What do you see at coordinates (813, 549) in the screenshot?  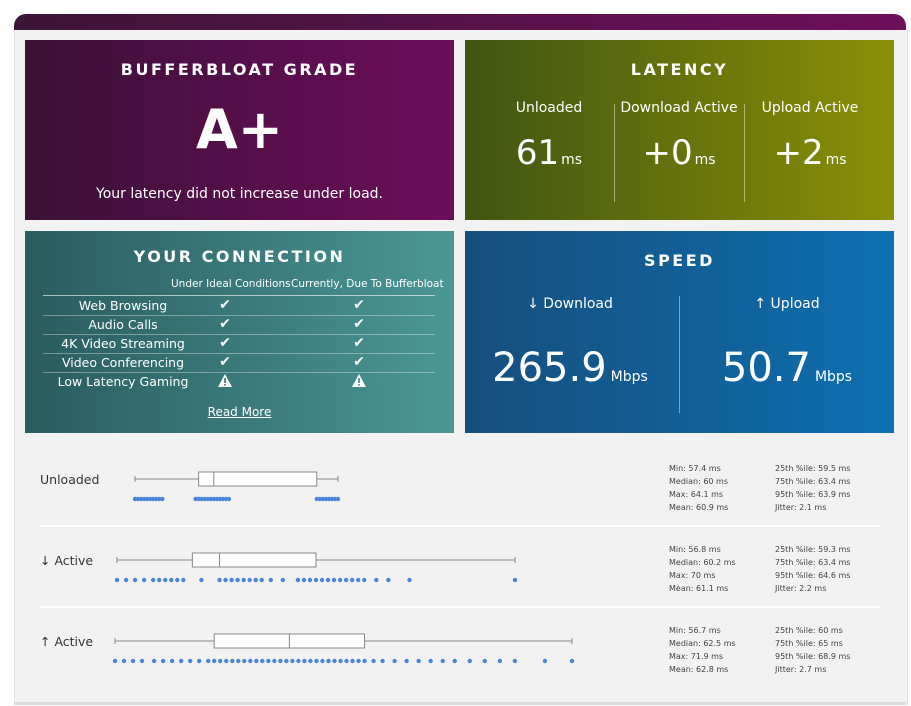 I see `stat-p25: 25th %ile: 59.3 ms` at bounding box center [813, 549].